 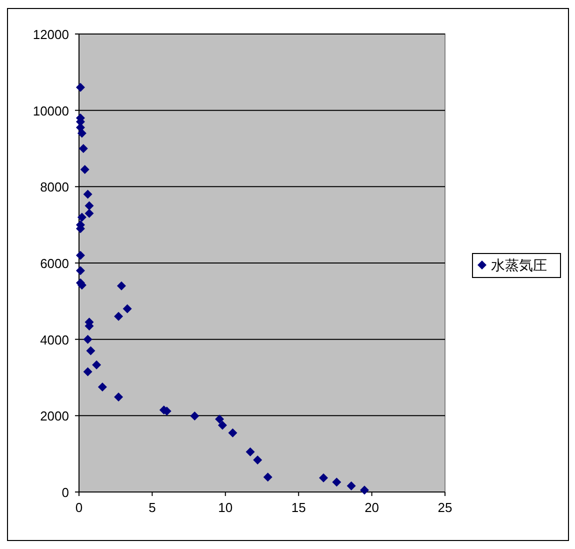 I want to click on y-tick-label: 12000, so click(x=50, y=34).